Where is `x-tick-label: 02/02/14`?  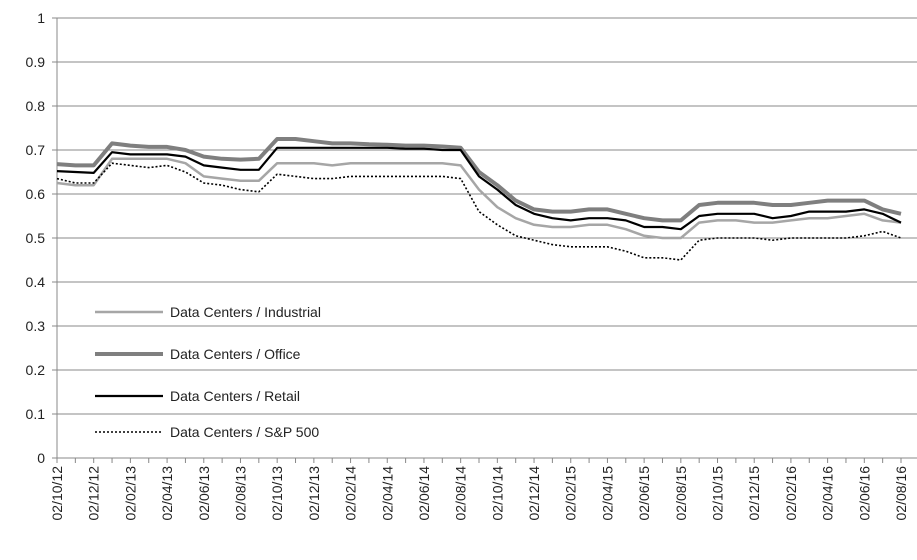 x-tick-label: 02/02/14 is located at coordinates (351, 493).